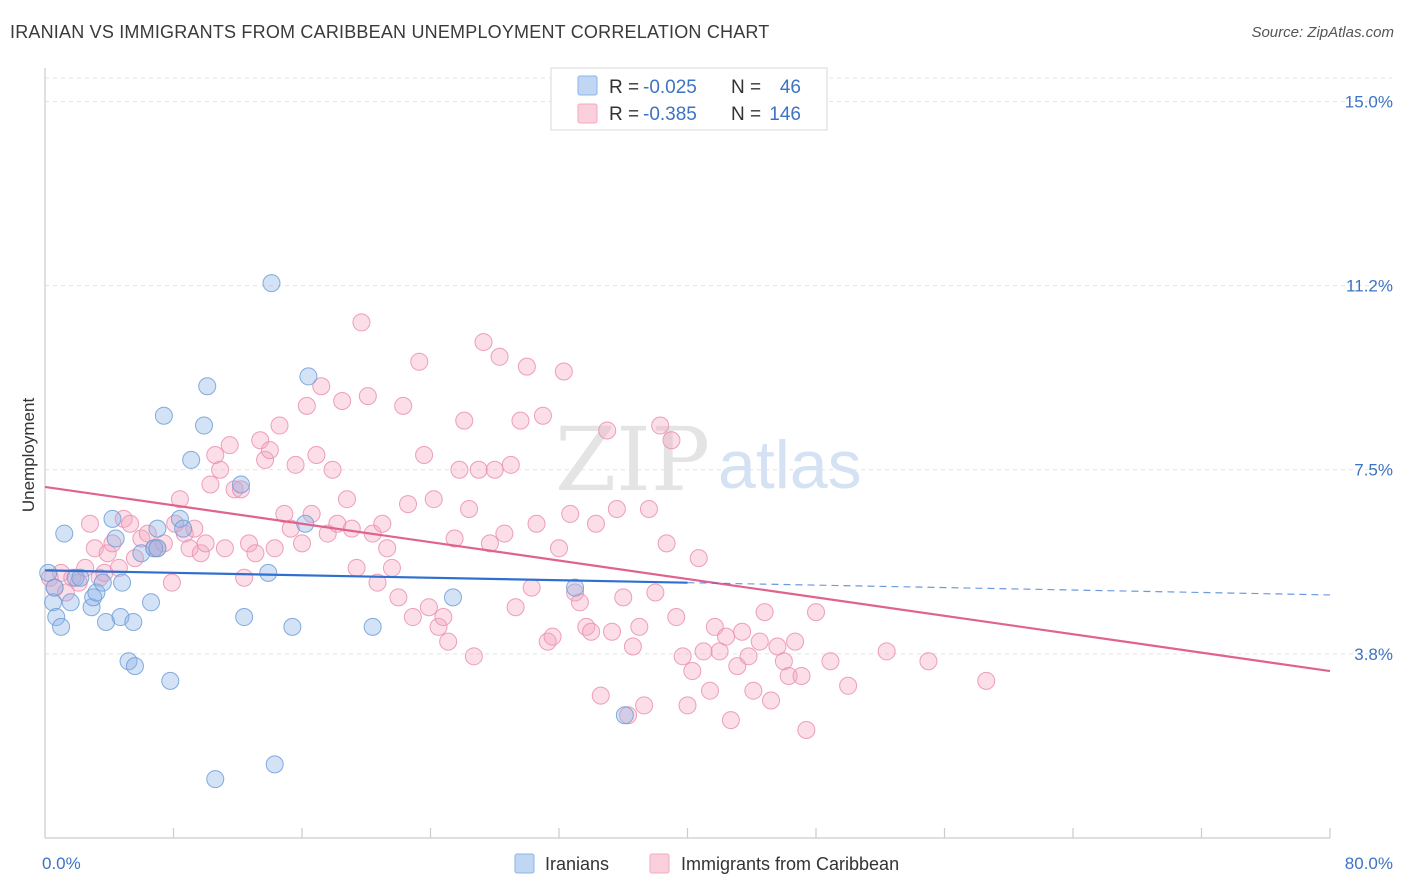  I want to click on legend-item-iranians: Iranians, so click(561, 863).